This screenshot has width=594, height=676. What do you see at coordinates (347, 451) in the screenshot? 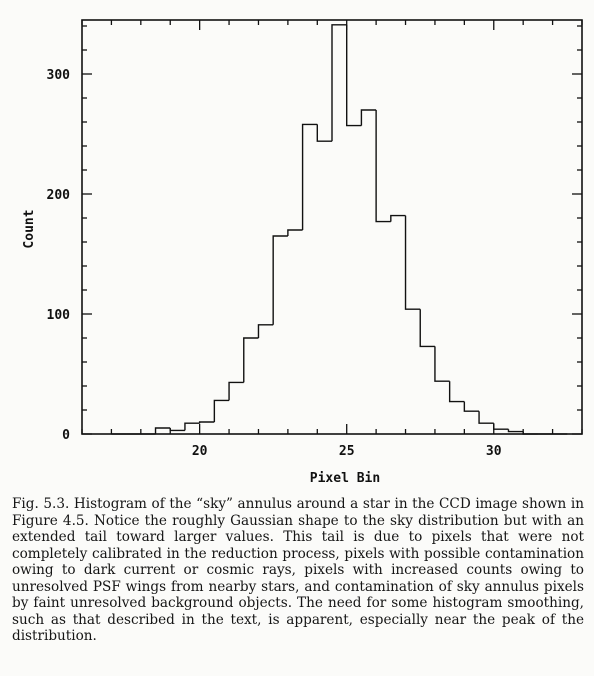
I see `x-tick-label: 25` at bounding box center [347, 451].